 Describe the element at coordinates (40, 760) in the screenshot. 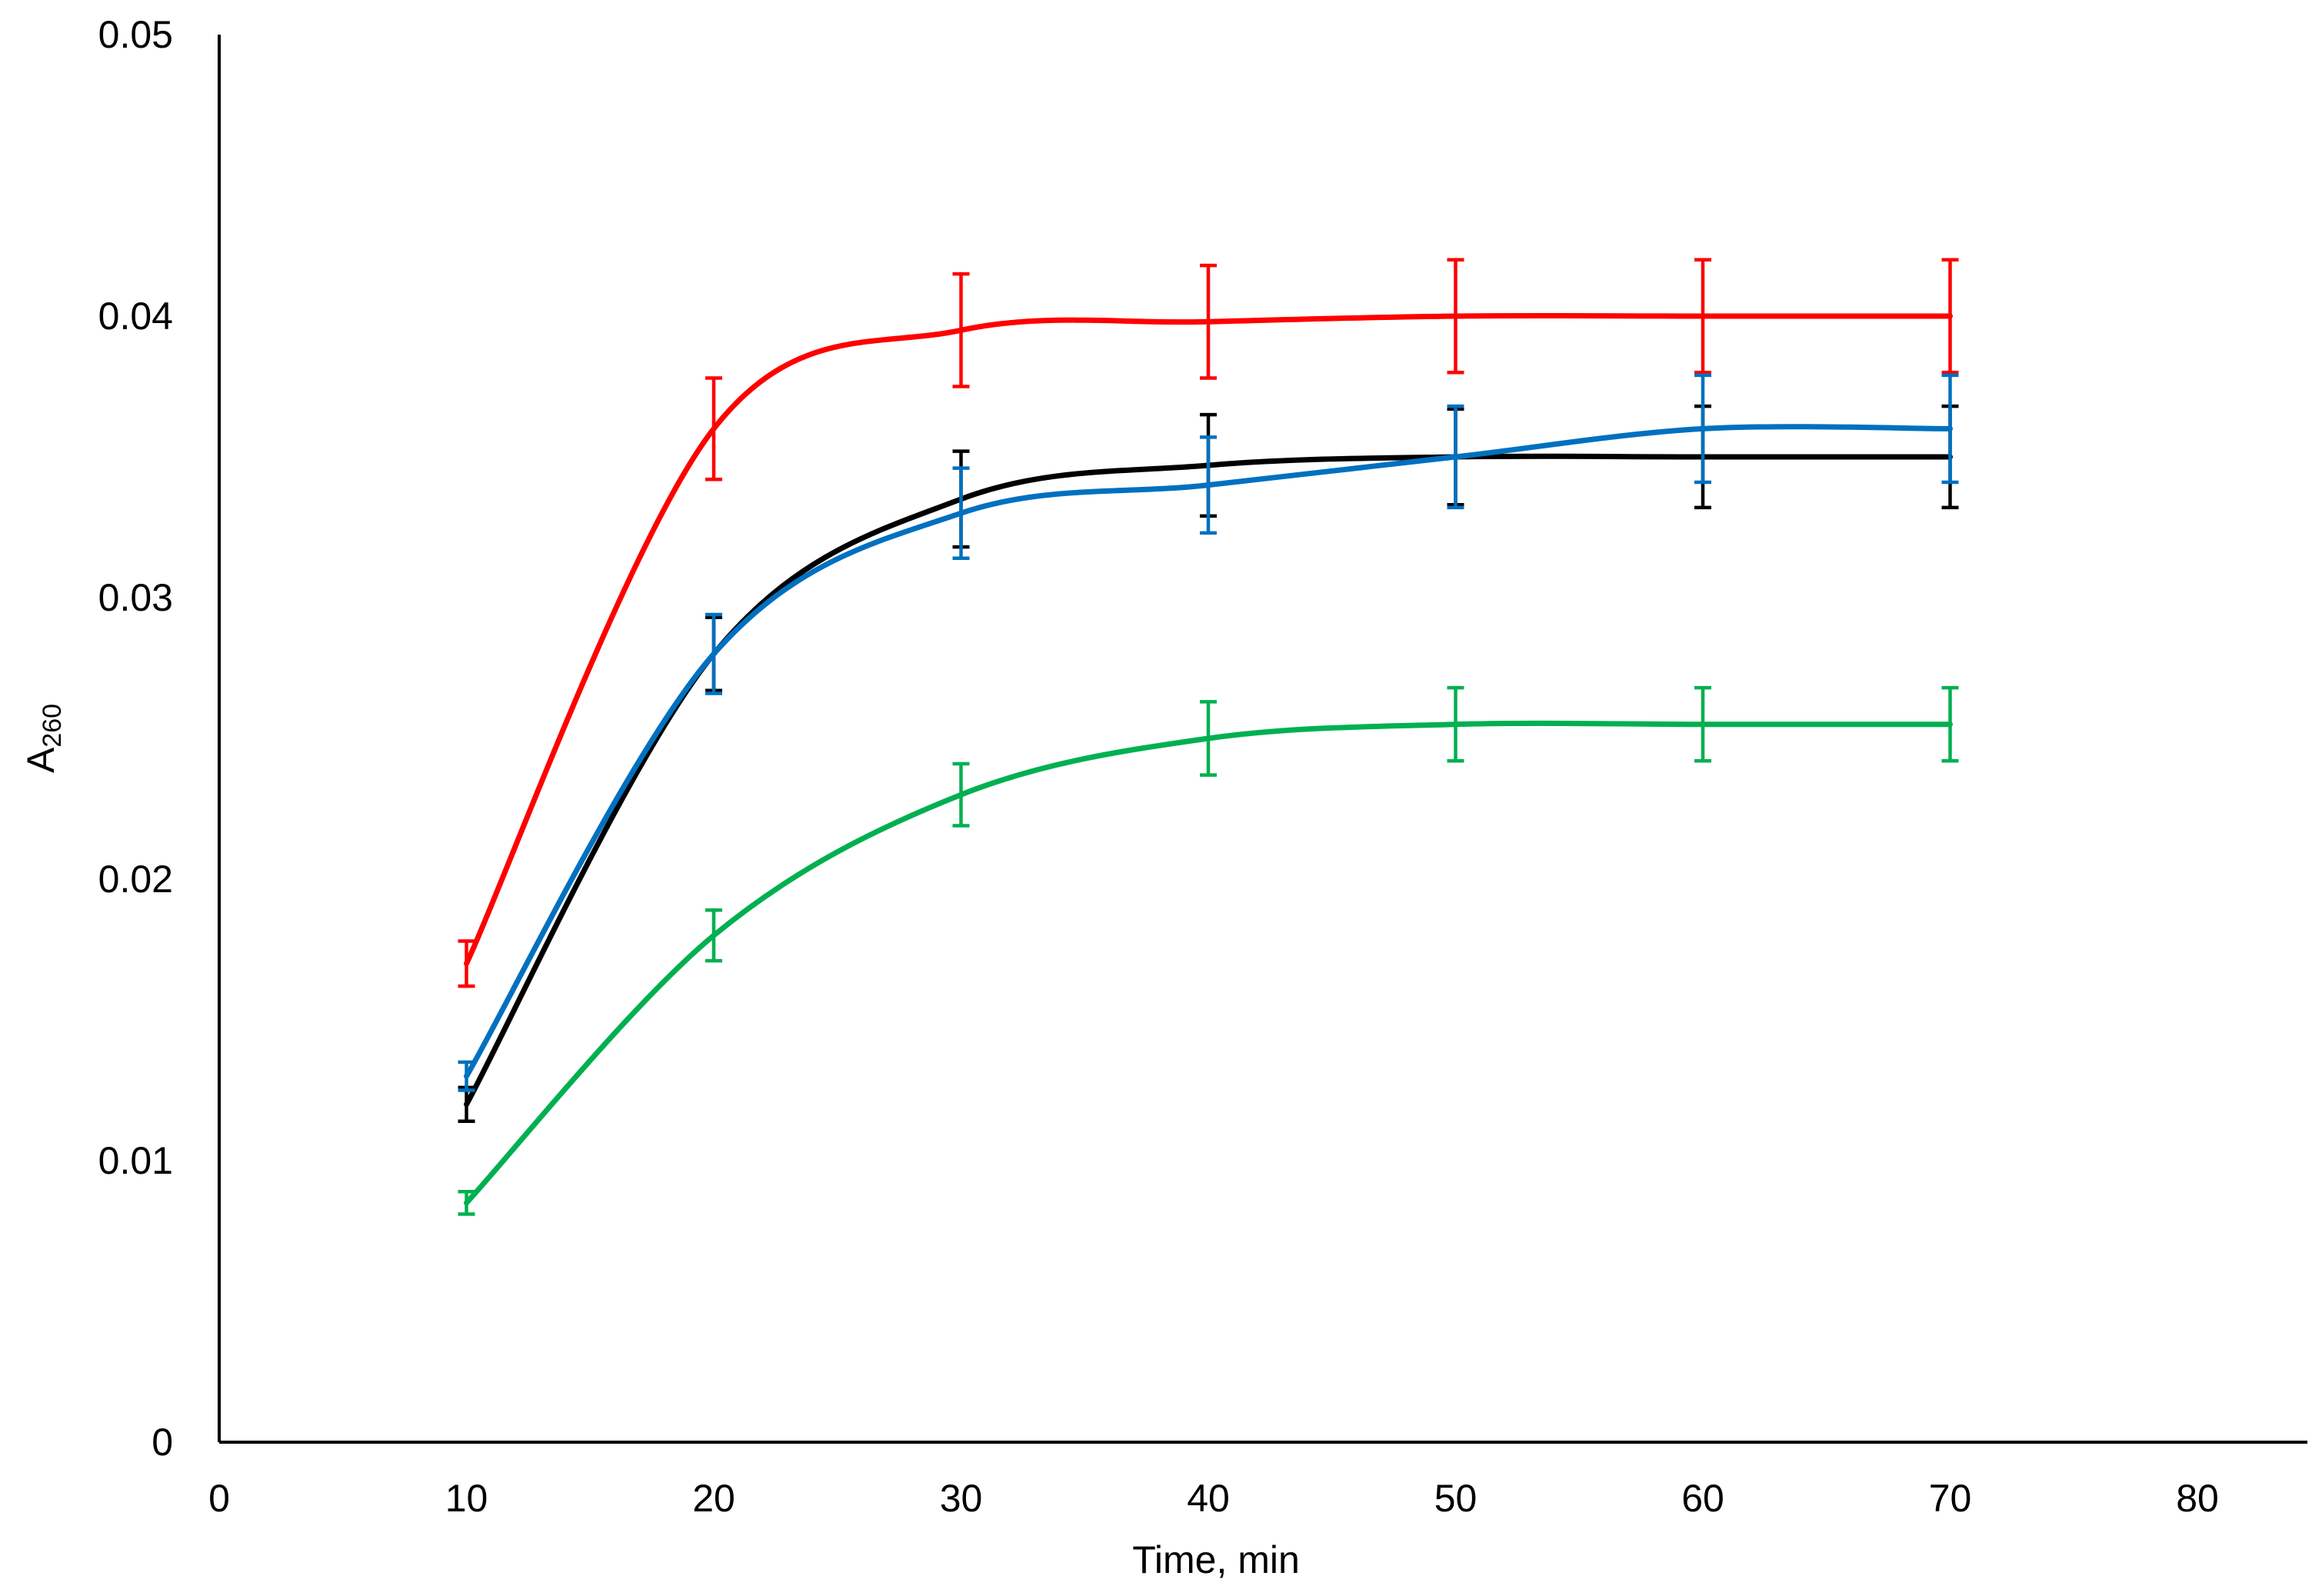

I see `y-axis-title-main: A` at that location.